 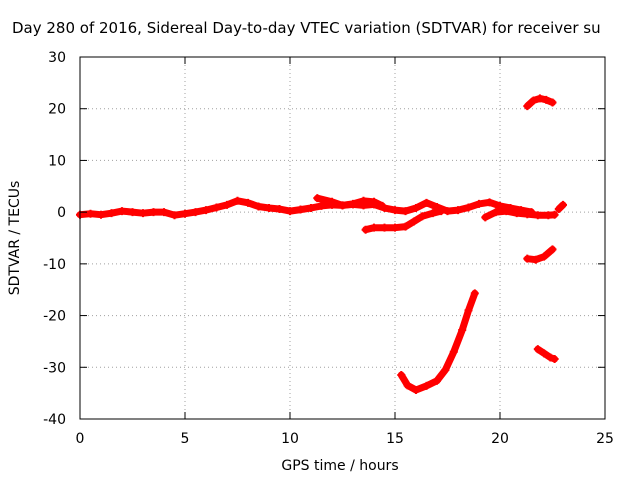 What do you see at coordinates (339, 466) in the screenshot?
I see `x-axis-label: GPS time / hours` at bounding box center [339, 466].